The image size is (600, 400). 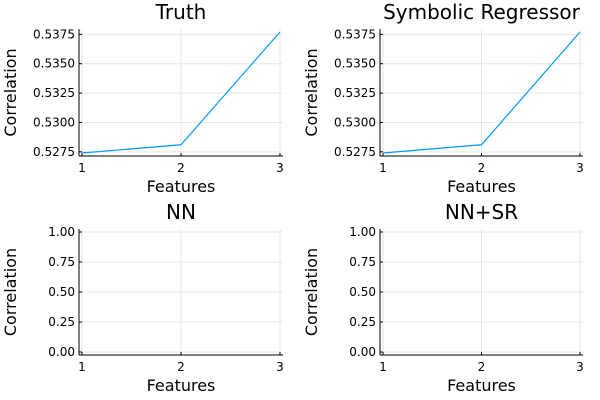 I want to click on subplot-title: NN+SR, so click(x=481, y=212).